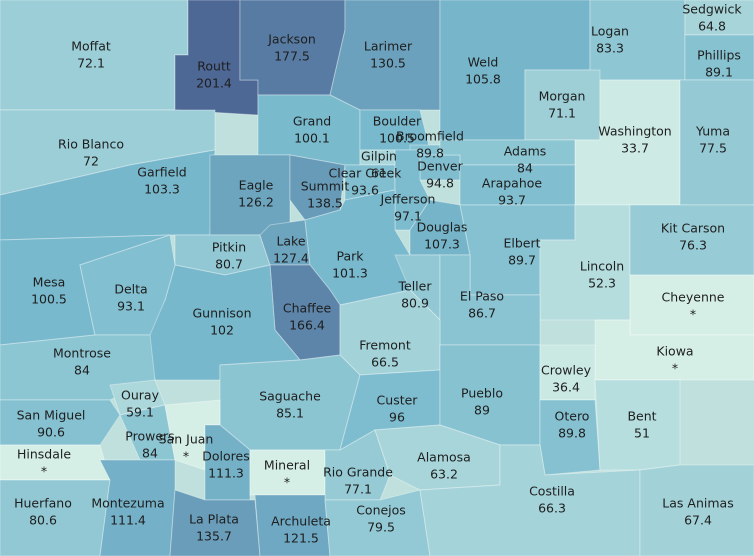 The width and height of the screenshot is (754, 556). I want to click on county-name: Bent, so click(641, 416).